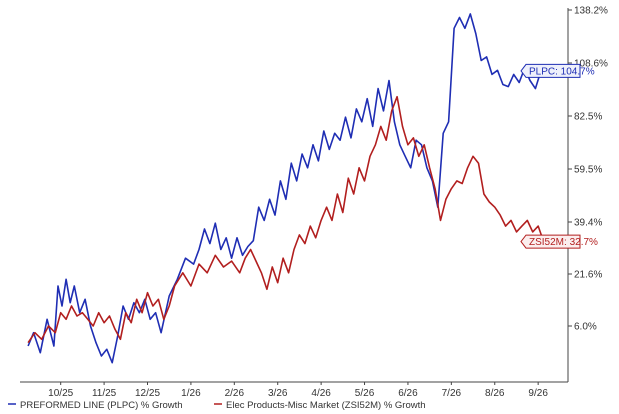  I want to click on x-tick-label: 6/26, so click(408, 393).